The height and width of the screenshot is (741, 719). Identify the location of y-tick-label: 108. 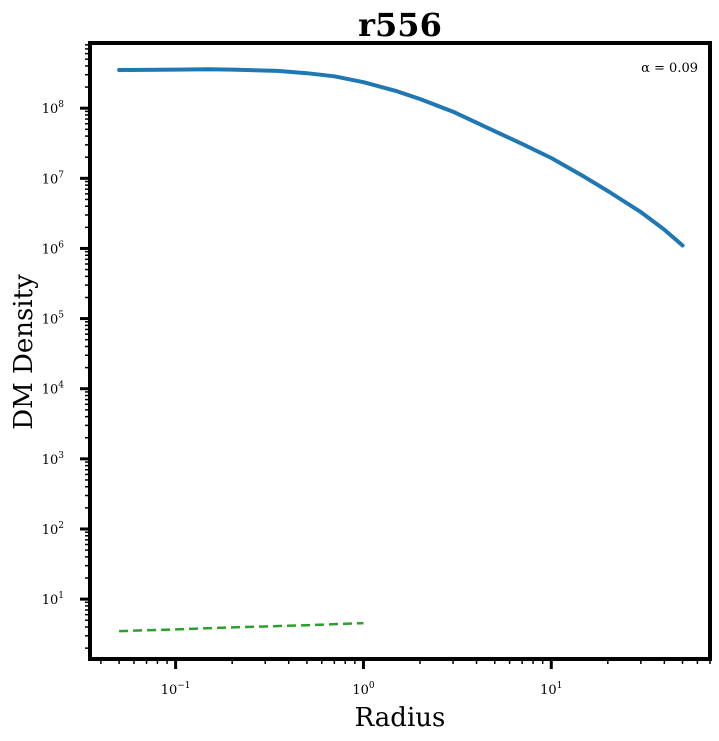
(53, 108).